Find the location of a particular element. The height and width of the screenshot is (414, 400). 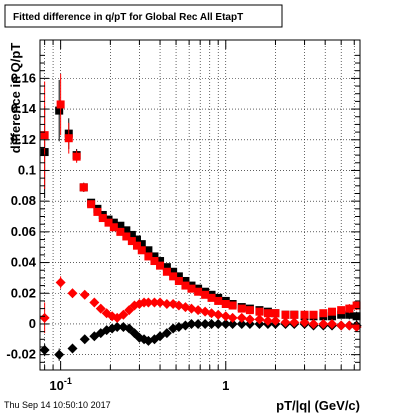

y-tick-label: 0.1 is located at coordinates (27, 169).